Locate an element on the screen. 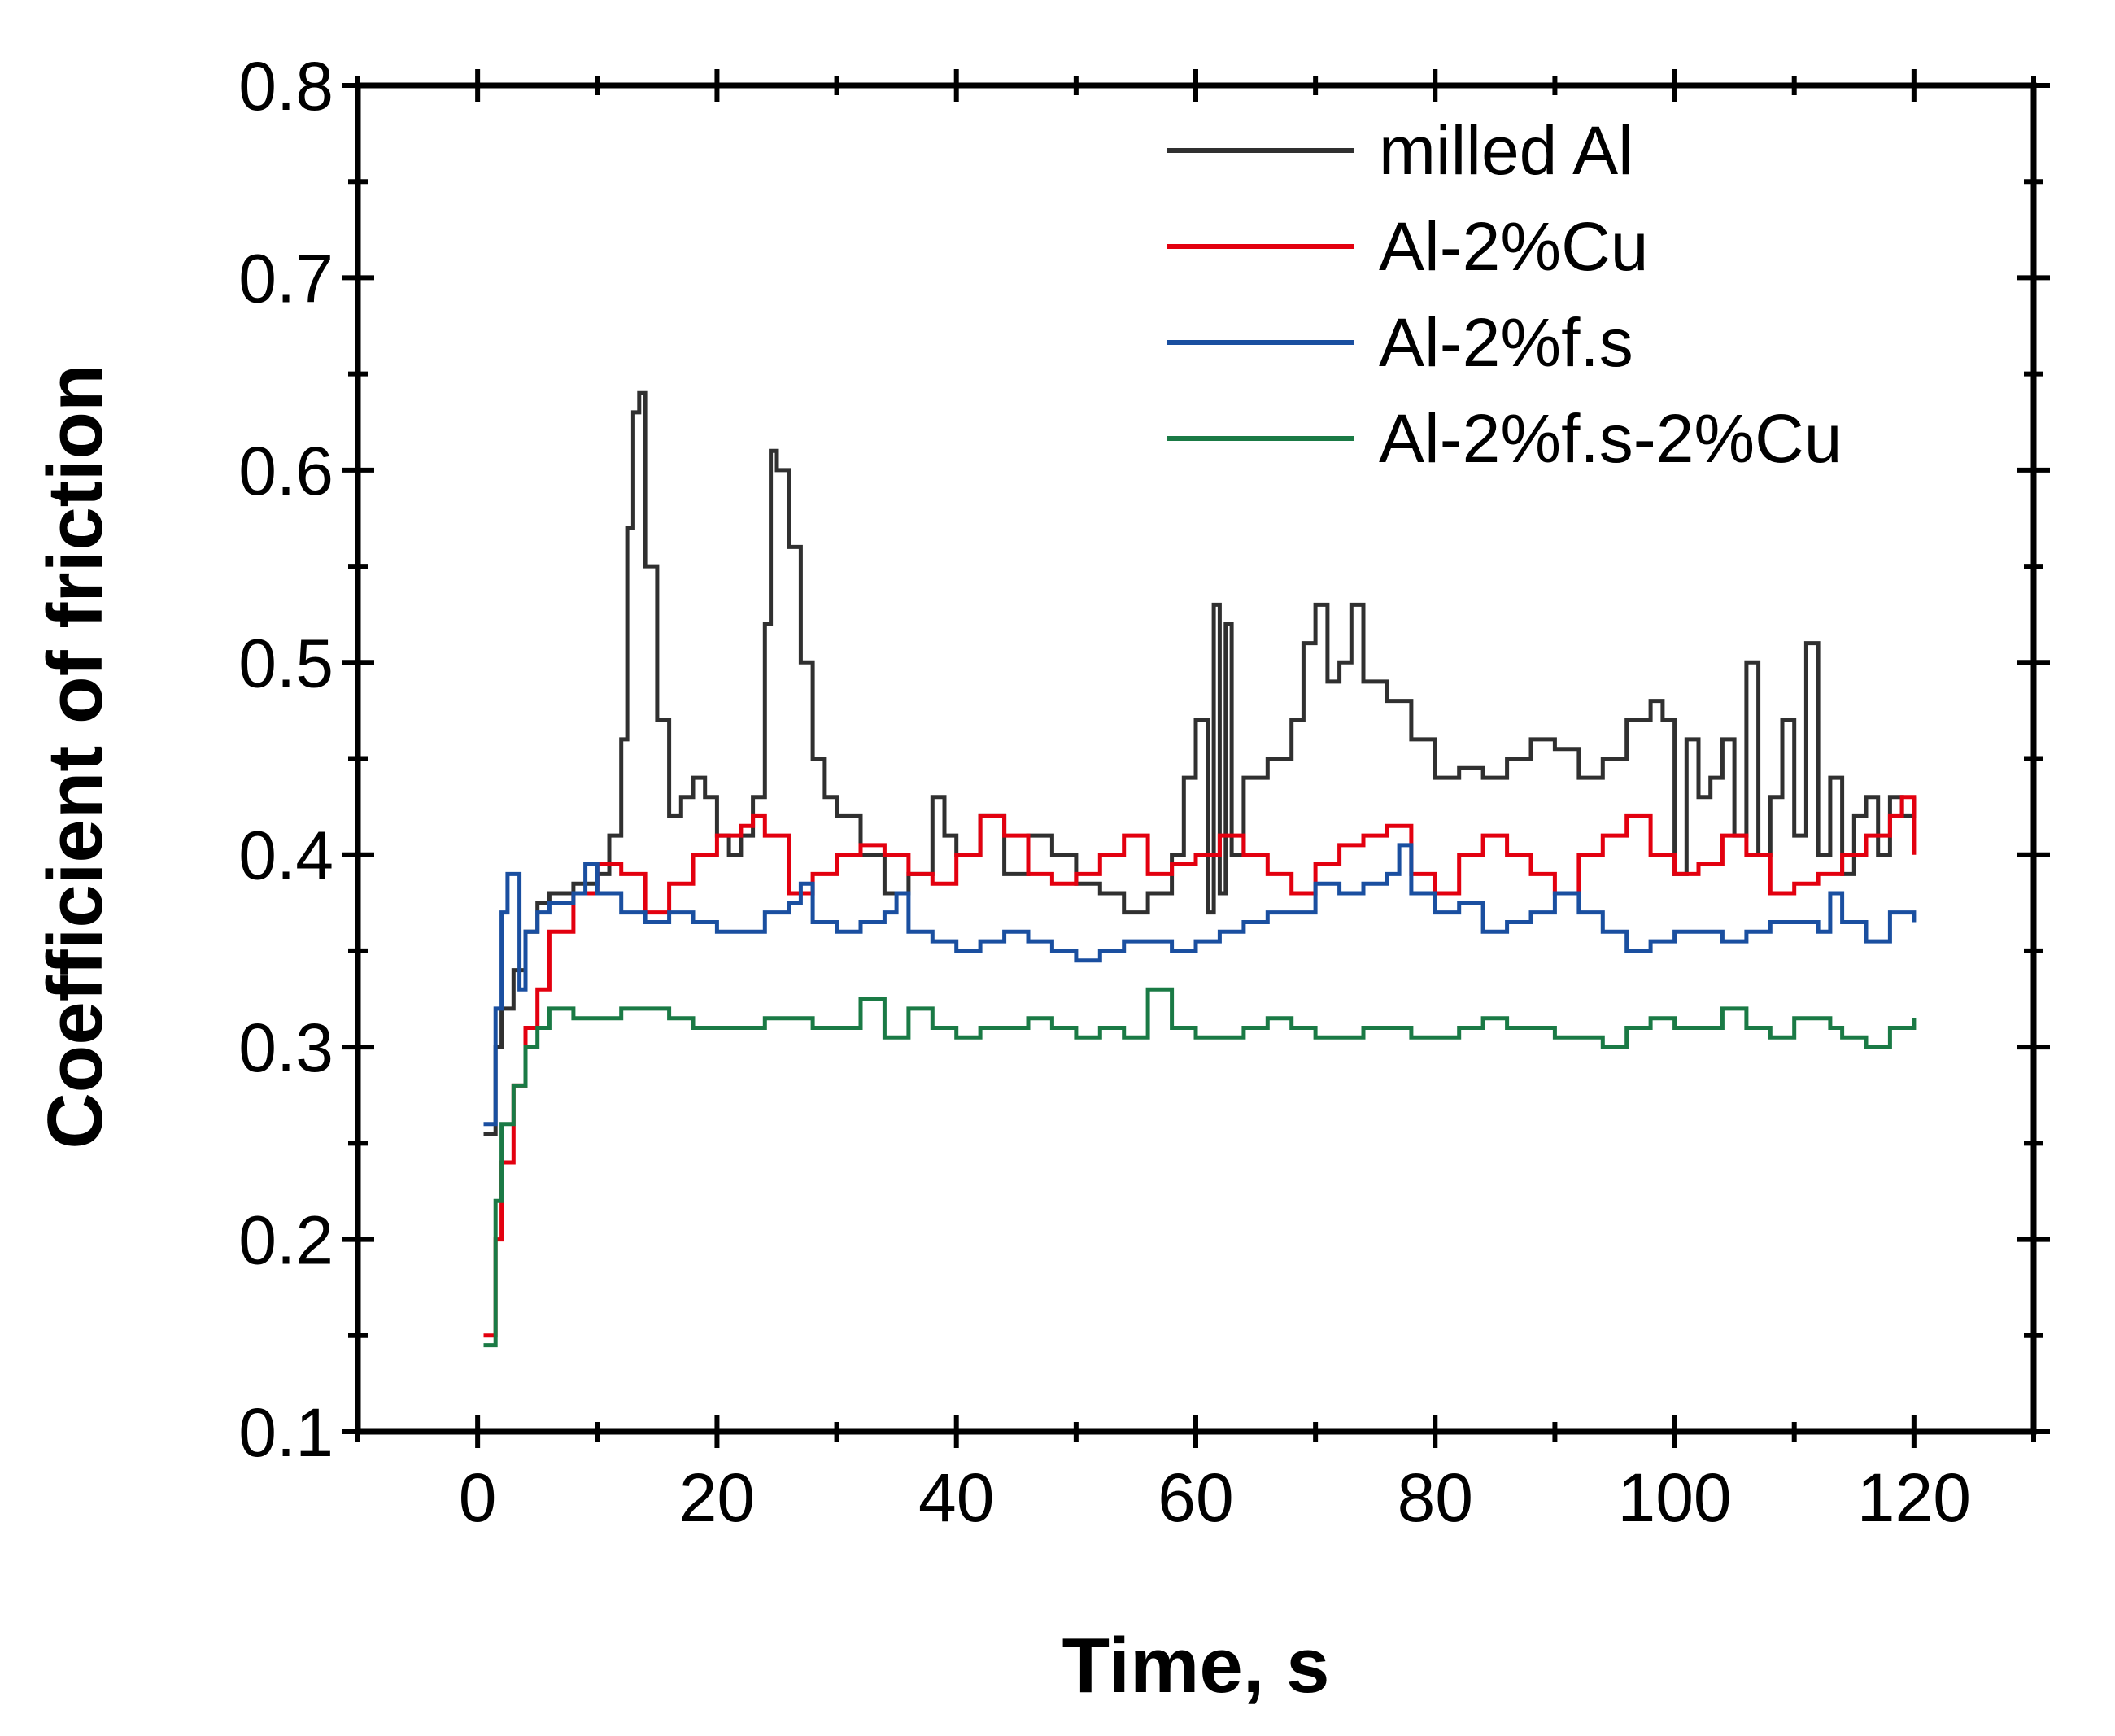  legend: milled Al Al-2%Cu Al-2%f.s Al-2%f.s-2%Cu is located at coordinates (1504, 294).